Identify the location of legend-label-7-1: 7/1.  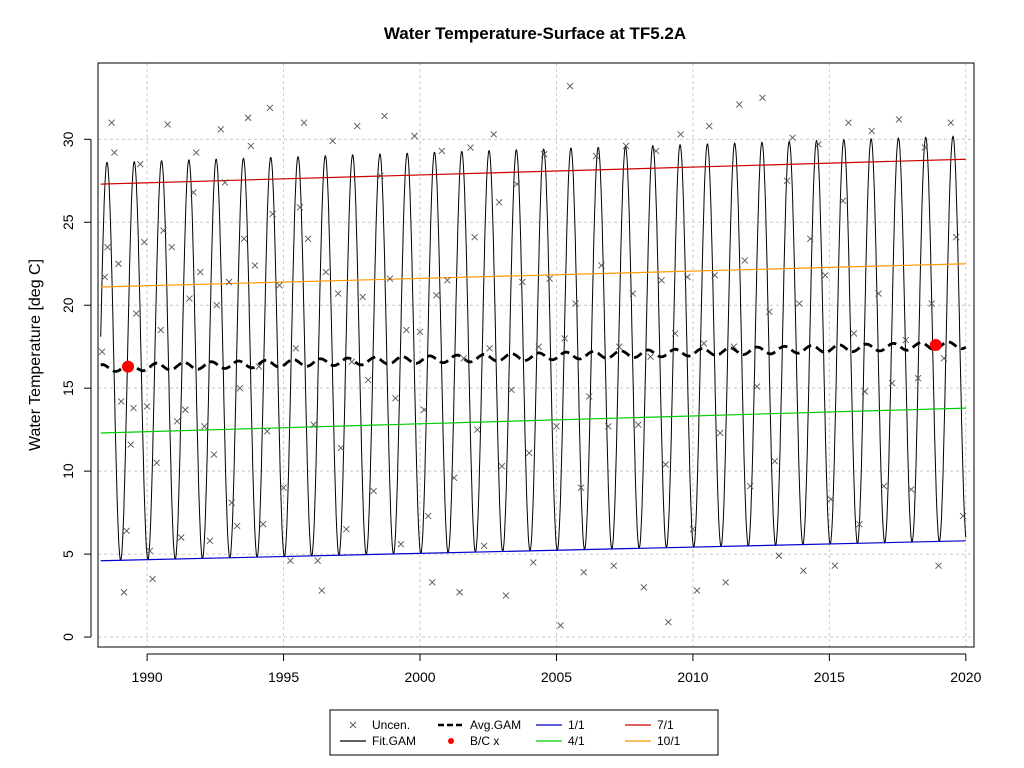
(665, 725).